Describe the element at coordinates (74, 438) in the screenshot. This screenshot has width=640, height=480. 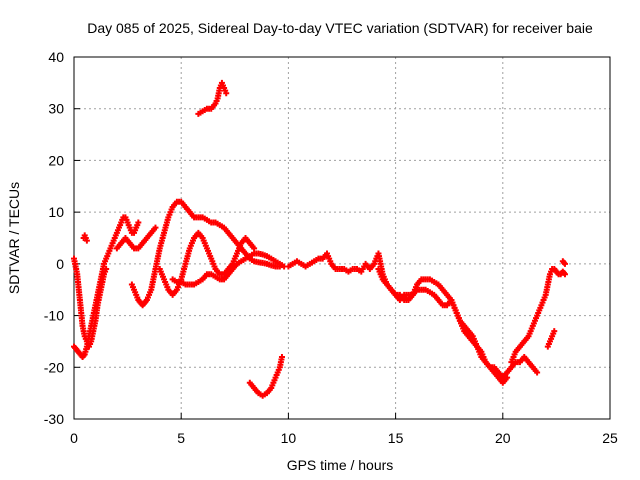
I see `x-tick-label: 0` at that location.